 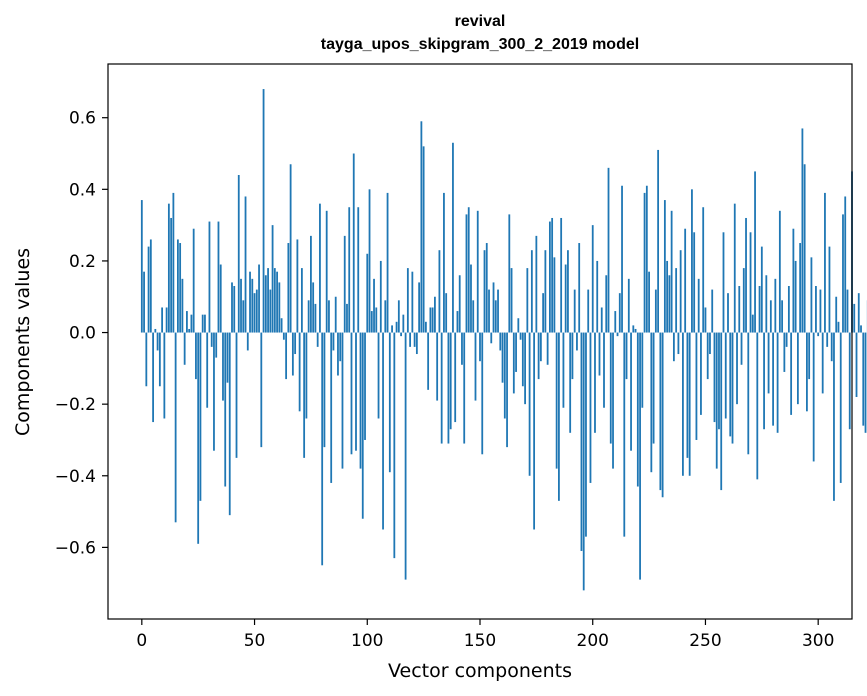 What do you see at coordinates (480, 21) in the screenshot?
I see `chart-title: revival` at bounding box center [480, 21].